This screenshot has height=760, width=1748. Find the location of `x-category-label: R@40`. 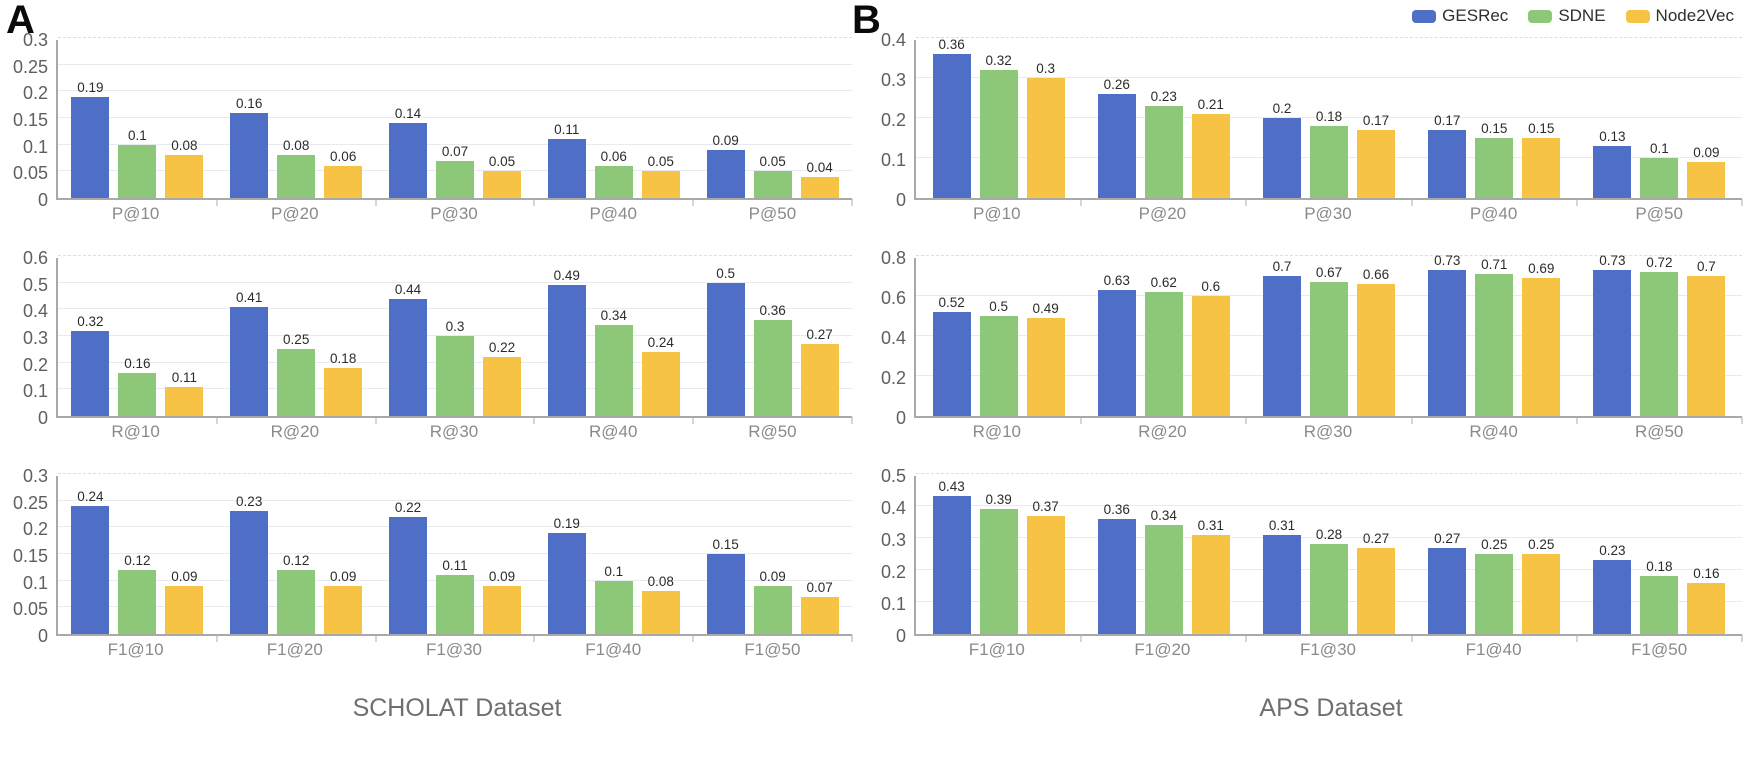

x-category-label: R@40 is located at coordinates (613, 431).